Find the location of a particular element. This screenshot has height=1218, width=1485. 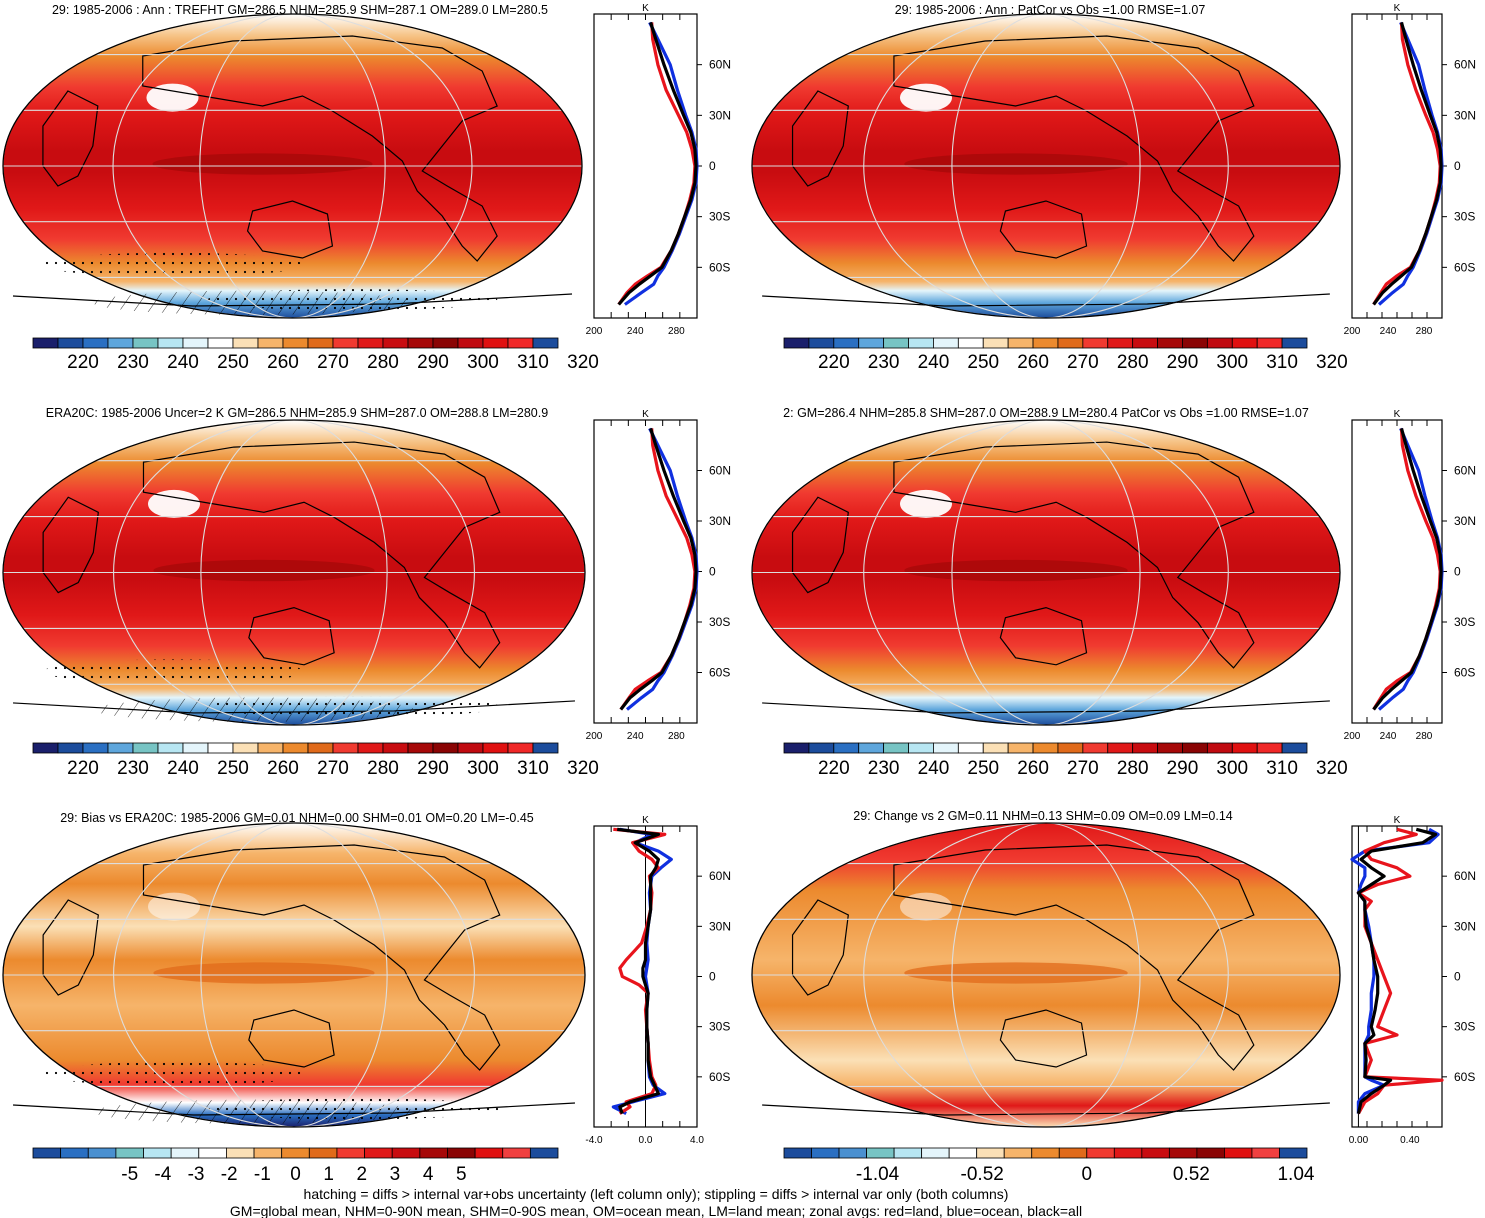

zonal-mean-plot: K 60N 30N 0 30S 60S 200 240 280 is located at coordinates (658, 170).